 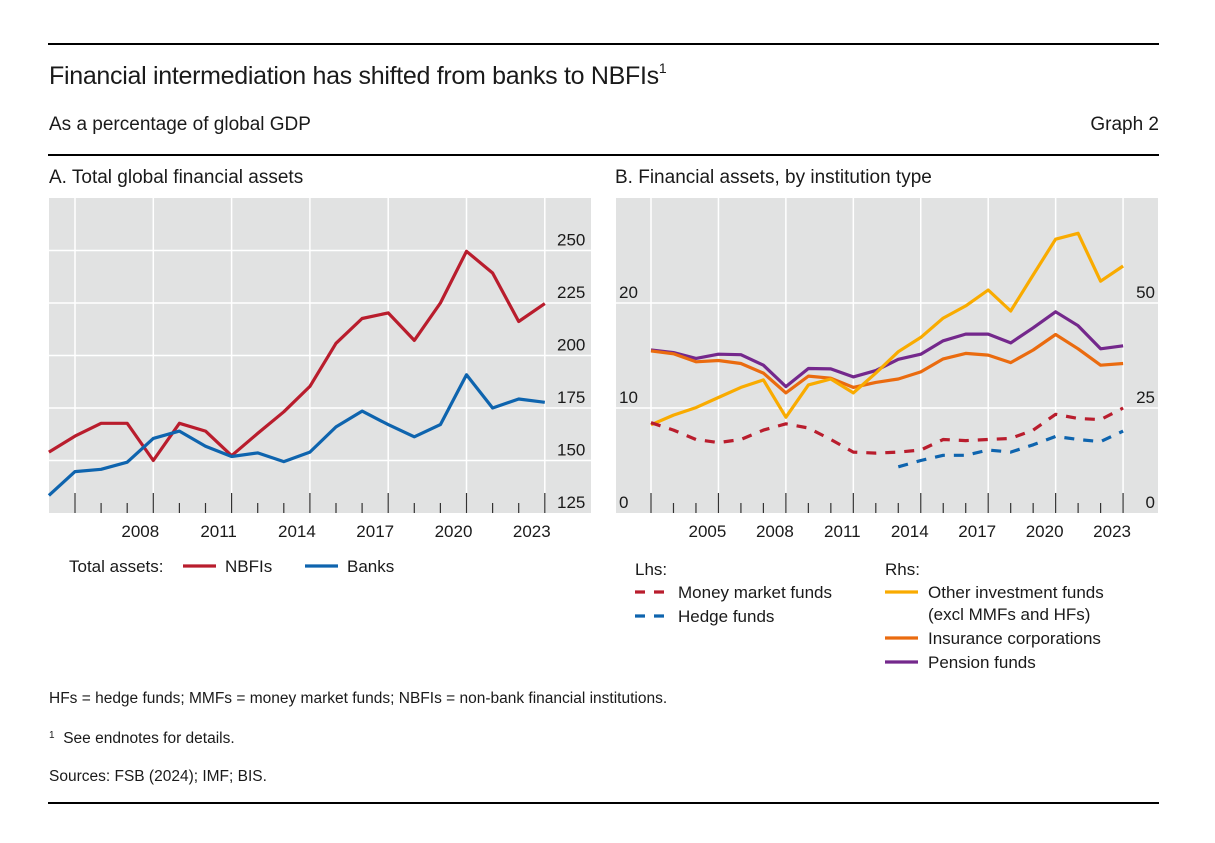 What do you see at coordinates (773, 177) in the screenshot?
I see `panel-b-title: B. Financial assets, by institution type` at bounding box center [773, 177].